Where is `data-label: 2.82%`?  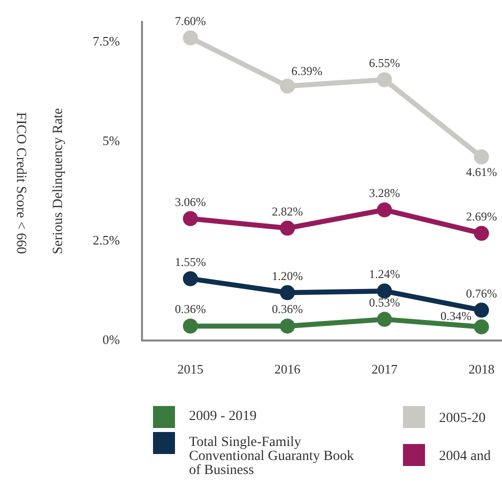 data-label: 2.82% is located at coordinates (287, 211).